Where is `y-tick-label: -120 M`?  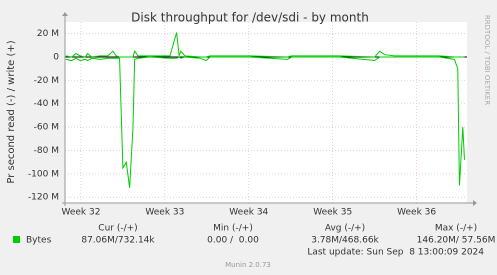 y-tick-label: -120 M is located at coordinates (43, 198).